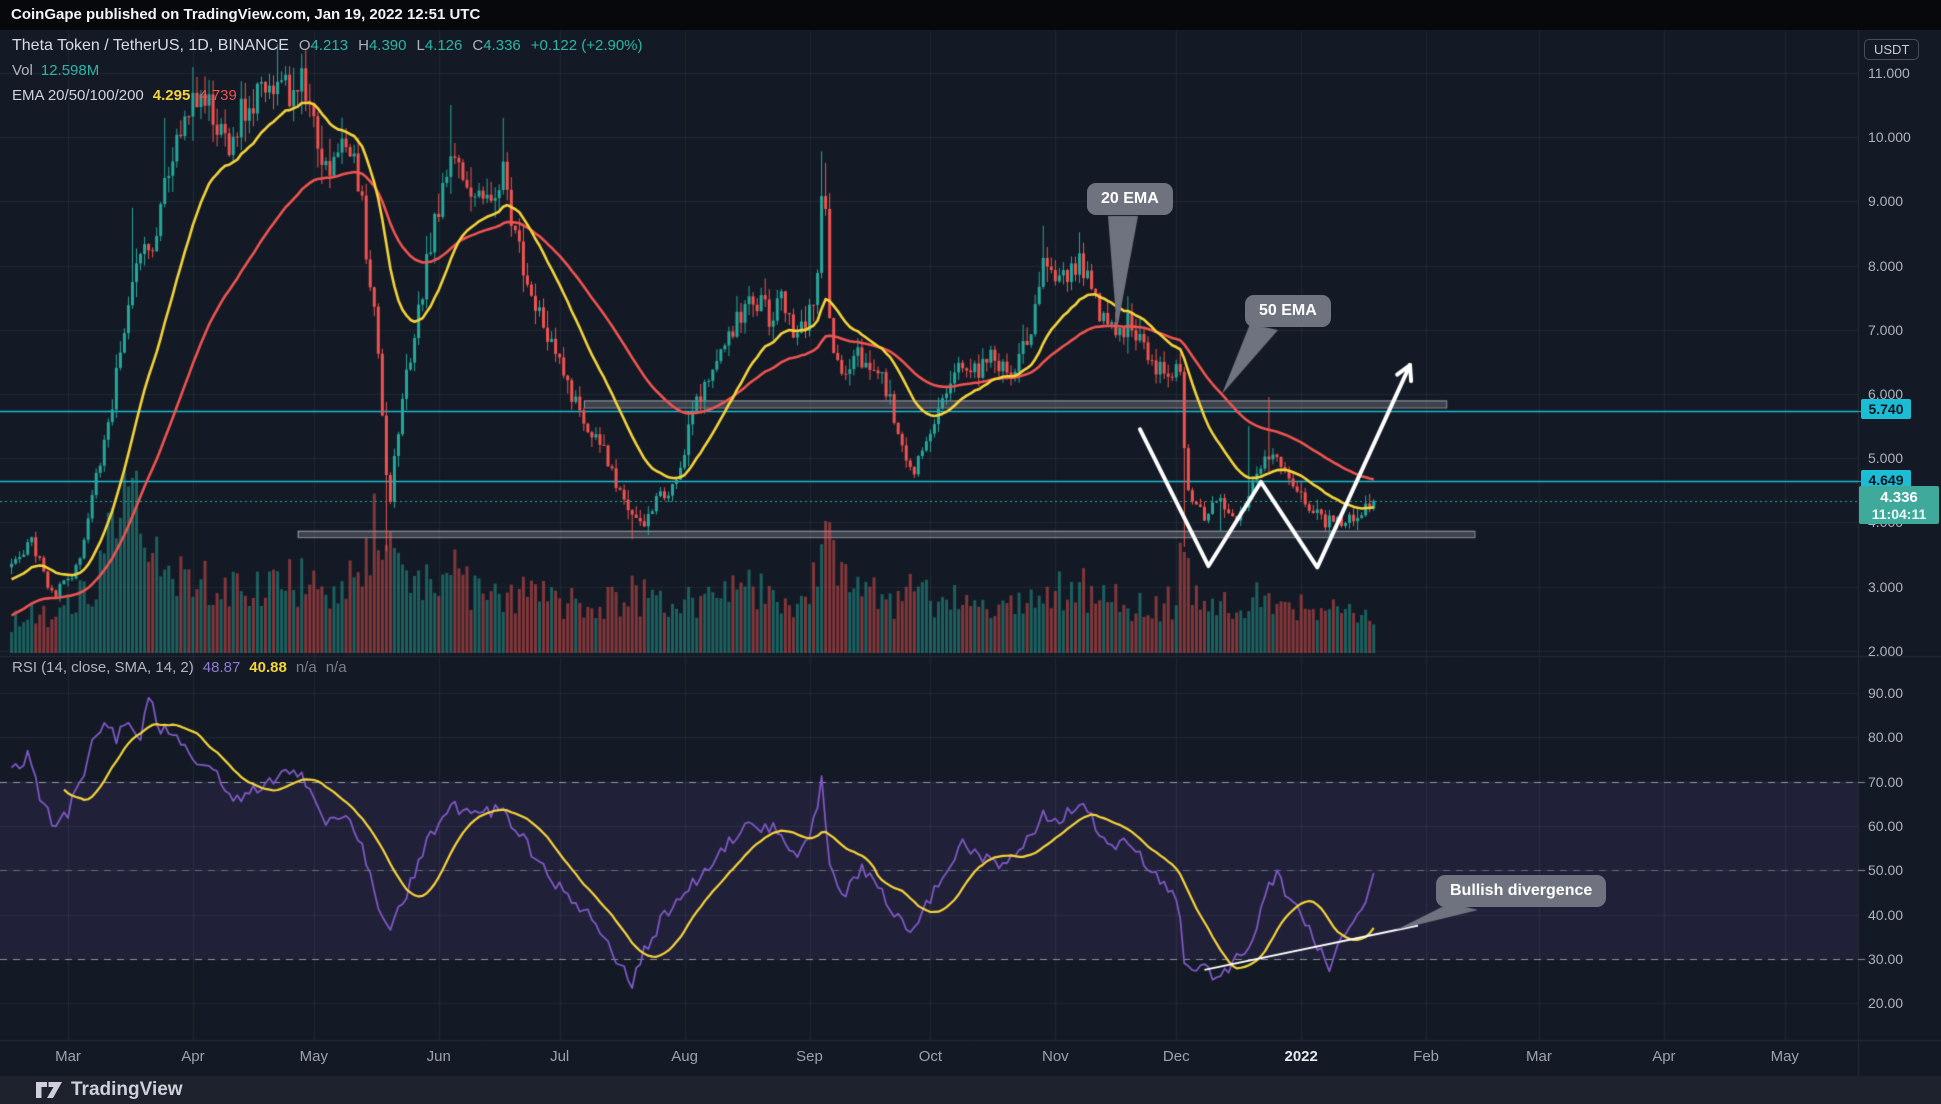  I want to click on rsi-na-value-2: n/a, so click(336, 667).